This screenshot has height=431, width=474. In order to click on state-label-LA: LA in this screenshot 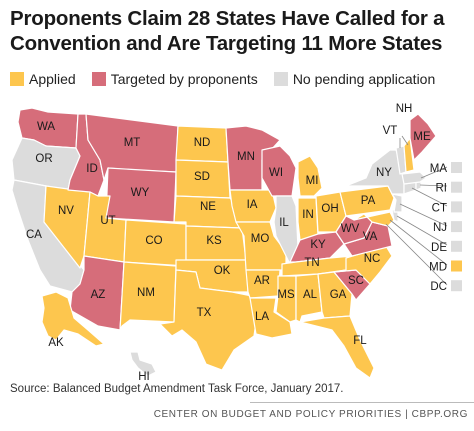, I will do `click(262, 317)`.